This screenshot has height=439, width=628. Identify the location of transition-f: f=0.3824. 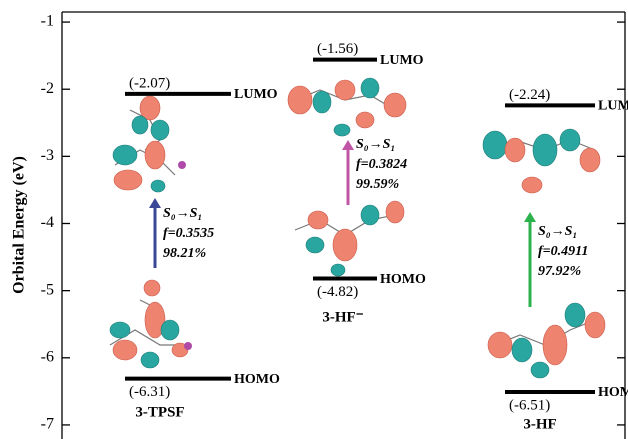
(381, 164).